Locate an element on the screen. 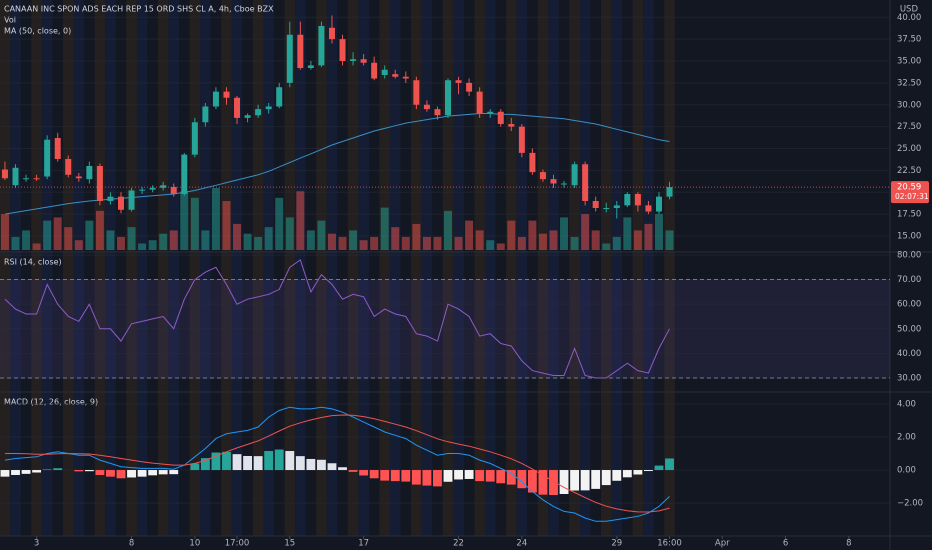 This screenshot has height=550, width=932. countdown-label: 02:07:31 is located at coordinates (912, 196).